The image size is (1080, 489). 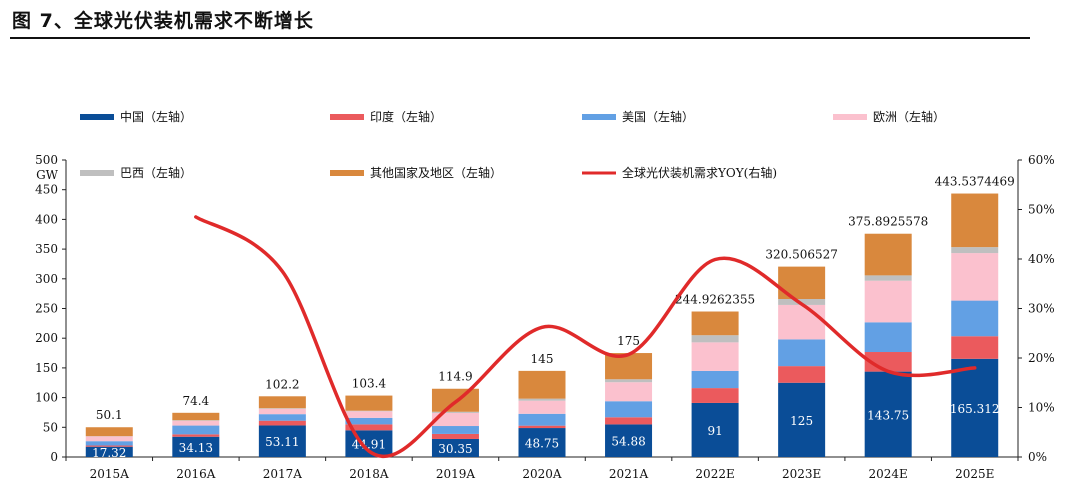 What do you see at coordinates (110, 474) in the screenshot?
I see `x-tick-label: 2015A` at bounding box center [110, 474].